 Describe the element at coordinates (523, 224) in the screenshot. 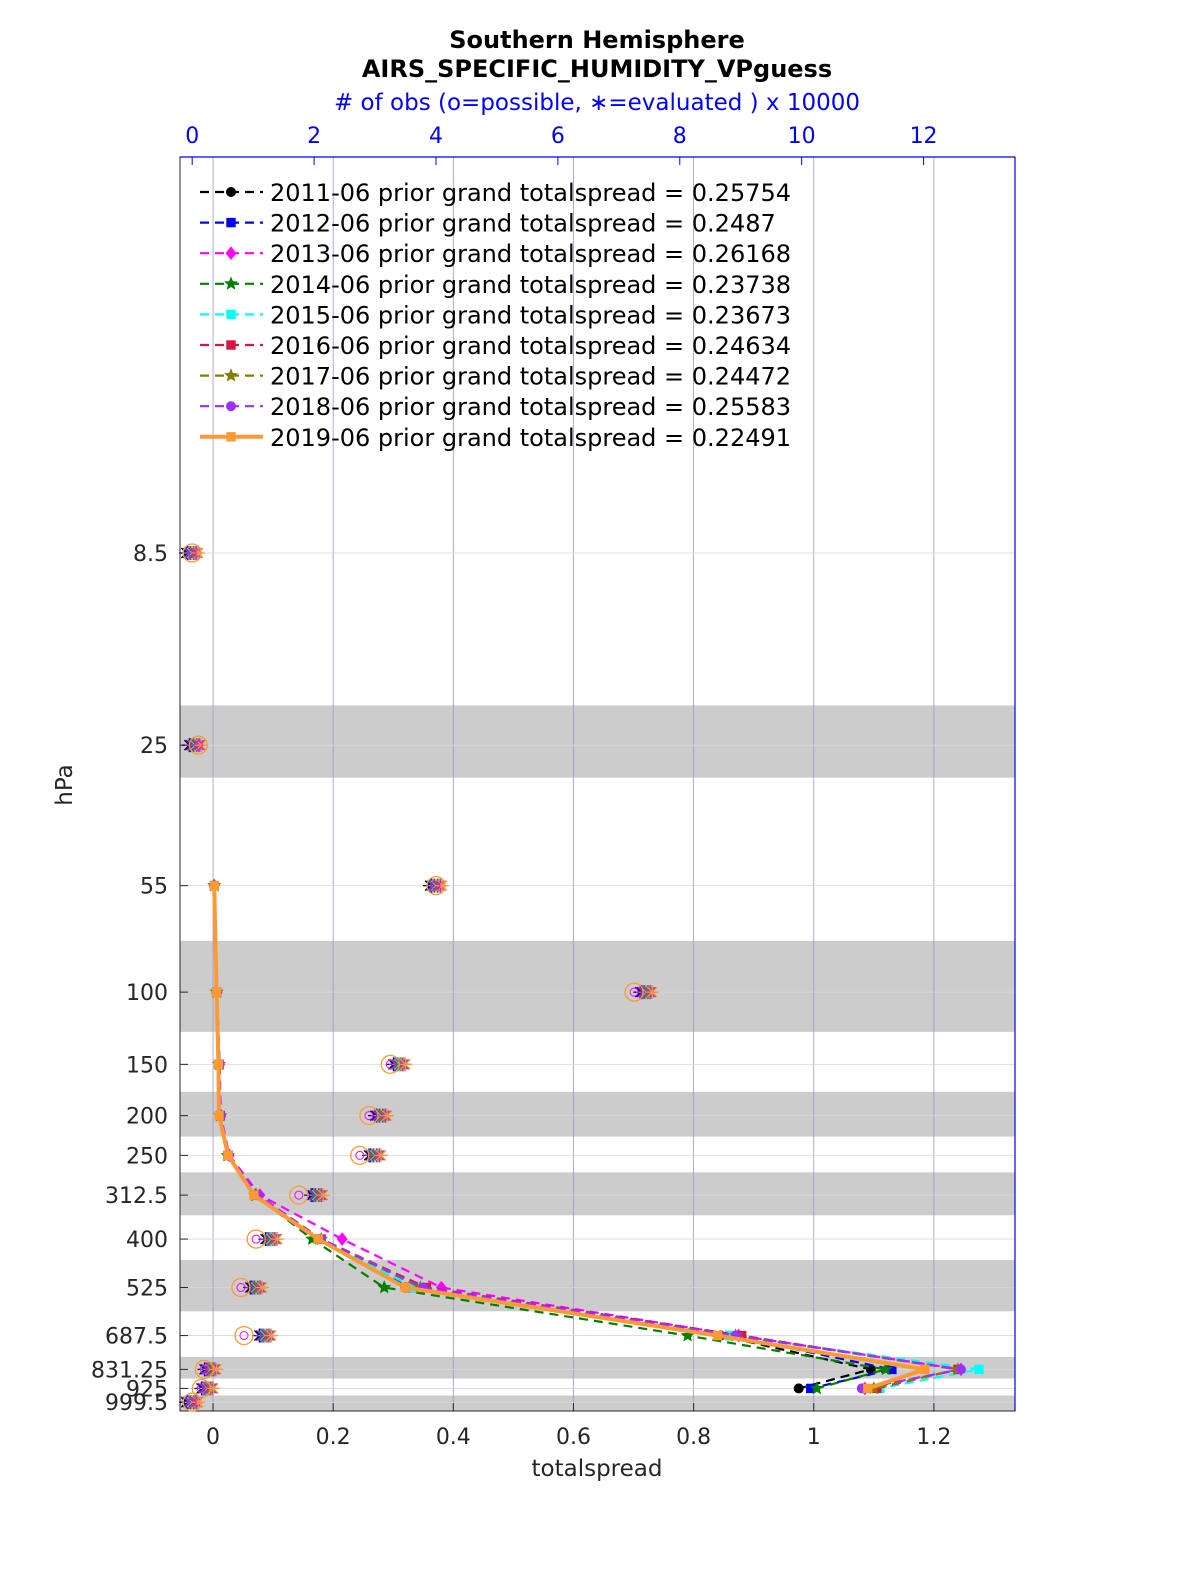

I see `legend-entry: 2012-06 prior grand totalspread = 0.2487` at that location.